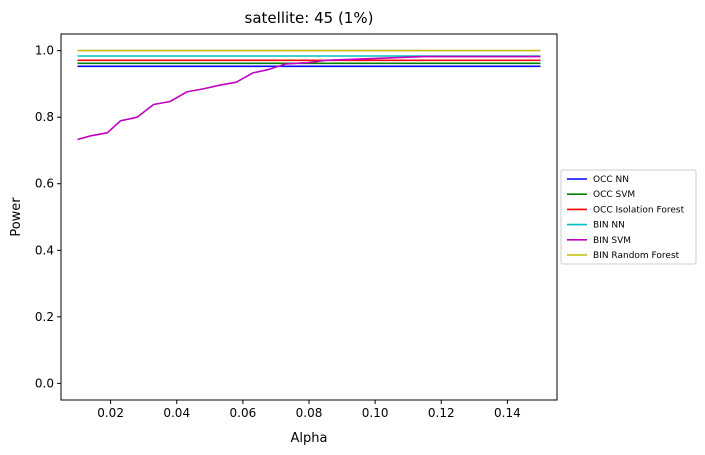 This screenshot has width=705, height=455. Describe the element at coordinates (44, 383) in the screenshot. I see `y-tick-label: 0.0` at that location.